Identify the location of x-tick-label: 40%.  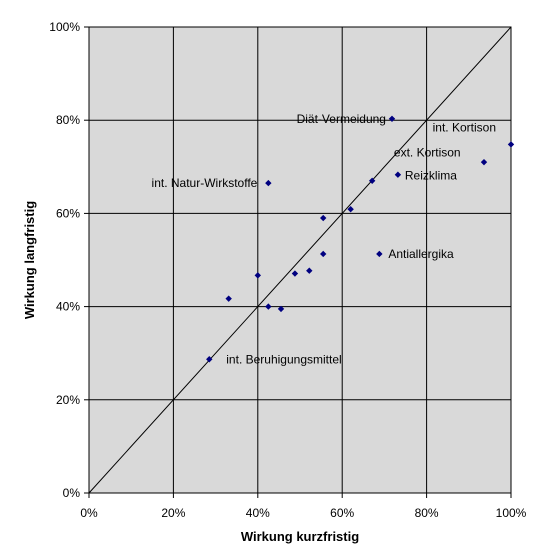
(258, 513).